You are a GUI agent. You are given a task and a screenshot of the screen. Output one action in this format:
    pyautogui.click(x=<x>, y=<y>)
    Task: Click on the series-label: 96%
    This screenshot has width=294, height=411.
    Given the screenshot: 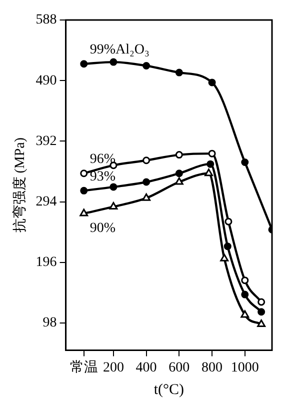 What is the action you would take?
    pyautogui.click(x=103, y=160)
    